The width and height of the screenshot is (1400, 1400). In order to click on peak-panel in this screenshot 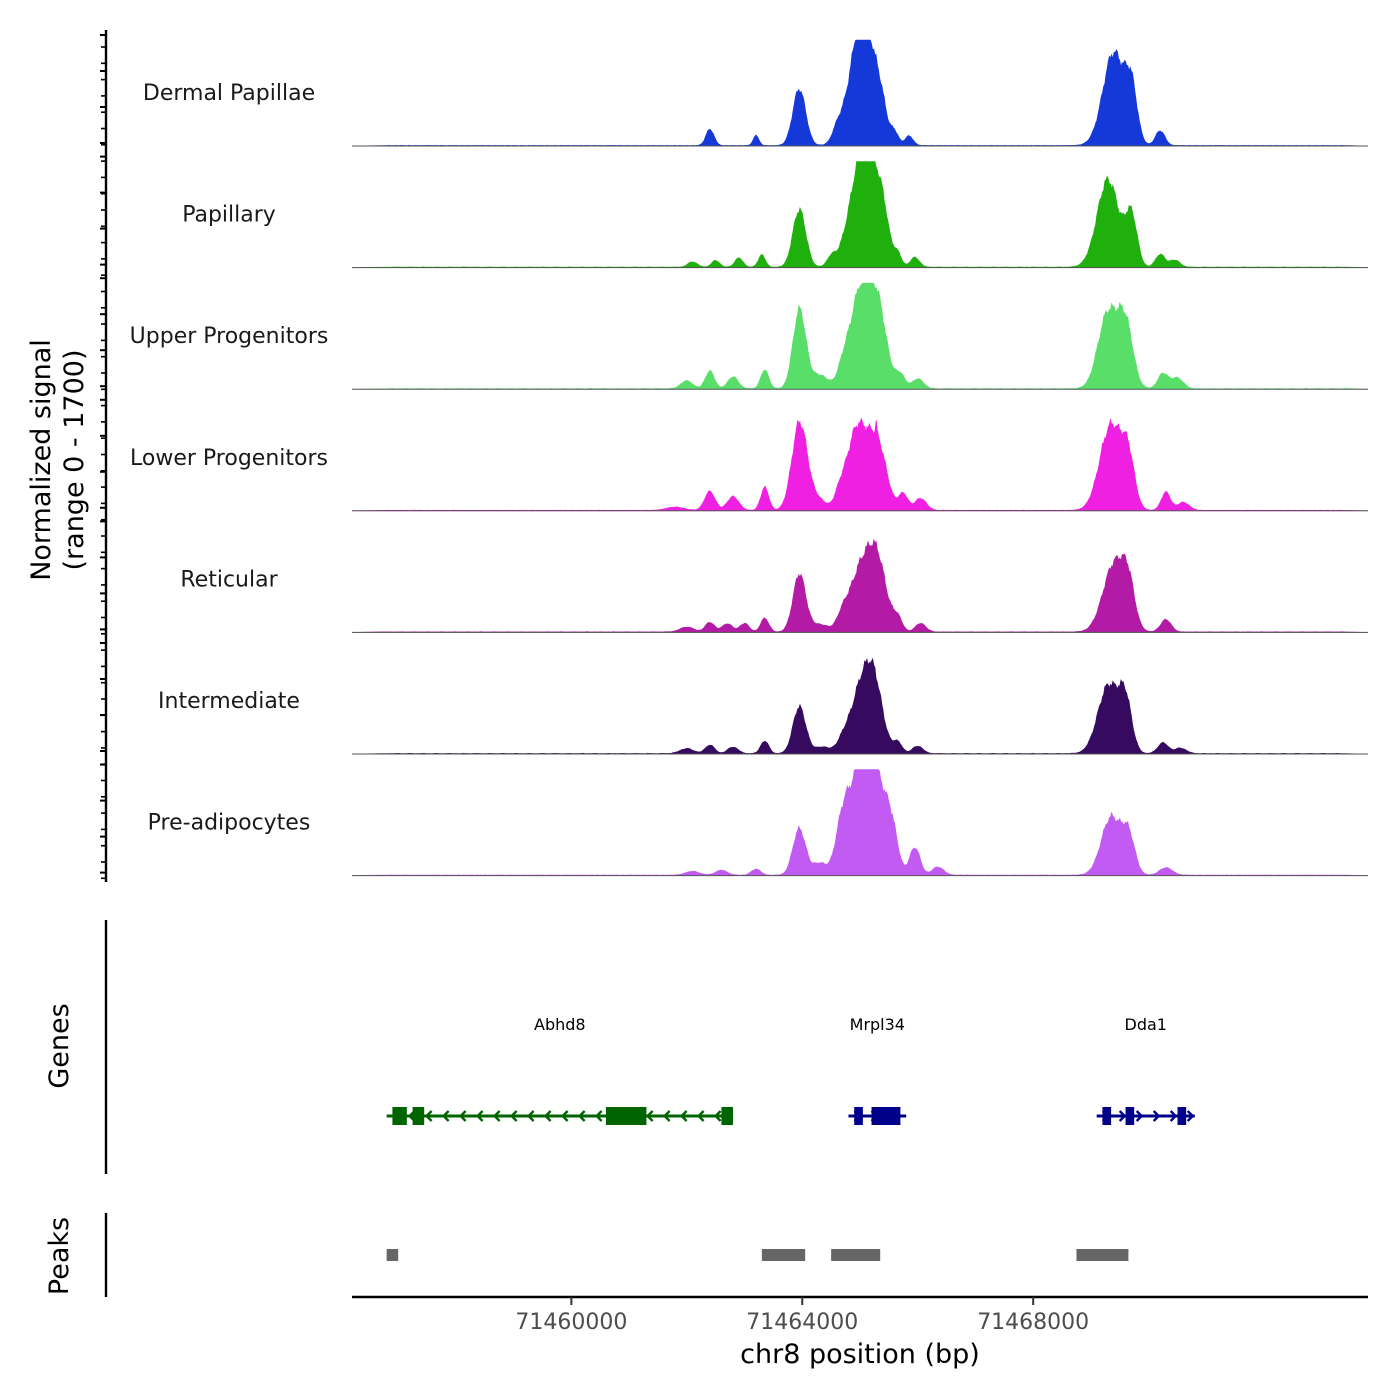, I will do `click(616, 1255)`.